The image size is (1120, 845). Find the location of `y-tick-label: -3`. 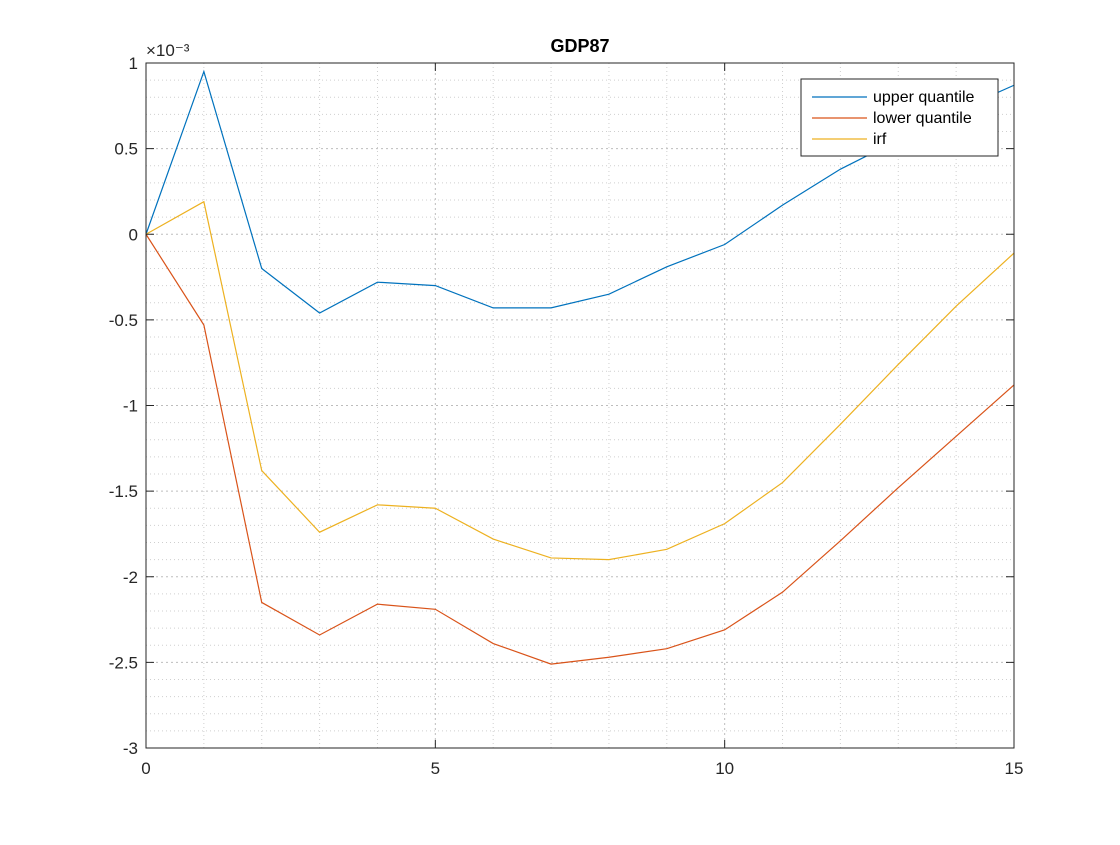

y-tick-label: -3 is located at coordinates (130, 748).